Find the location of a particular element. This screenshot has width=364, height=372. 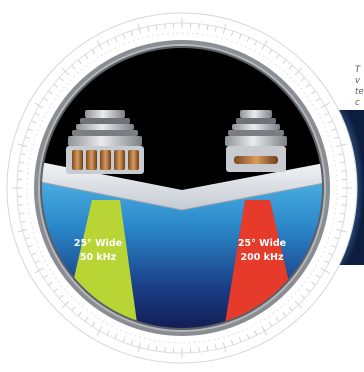

side-text-line: c is located at coordinates (357, 103).